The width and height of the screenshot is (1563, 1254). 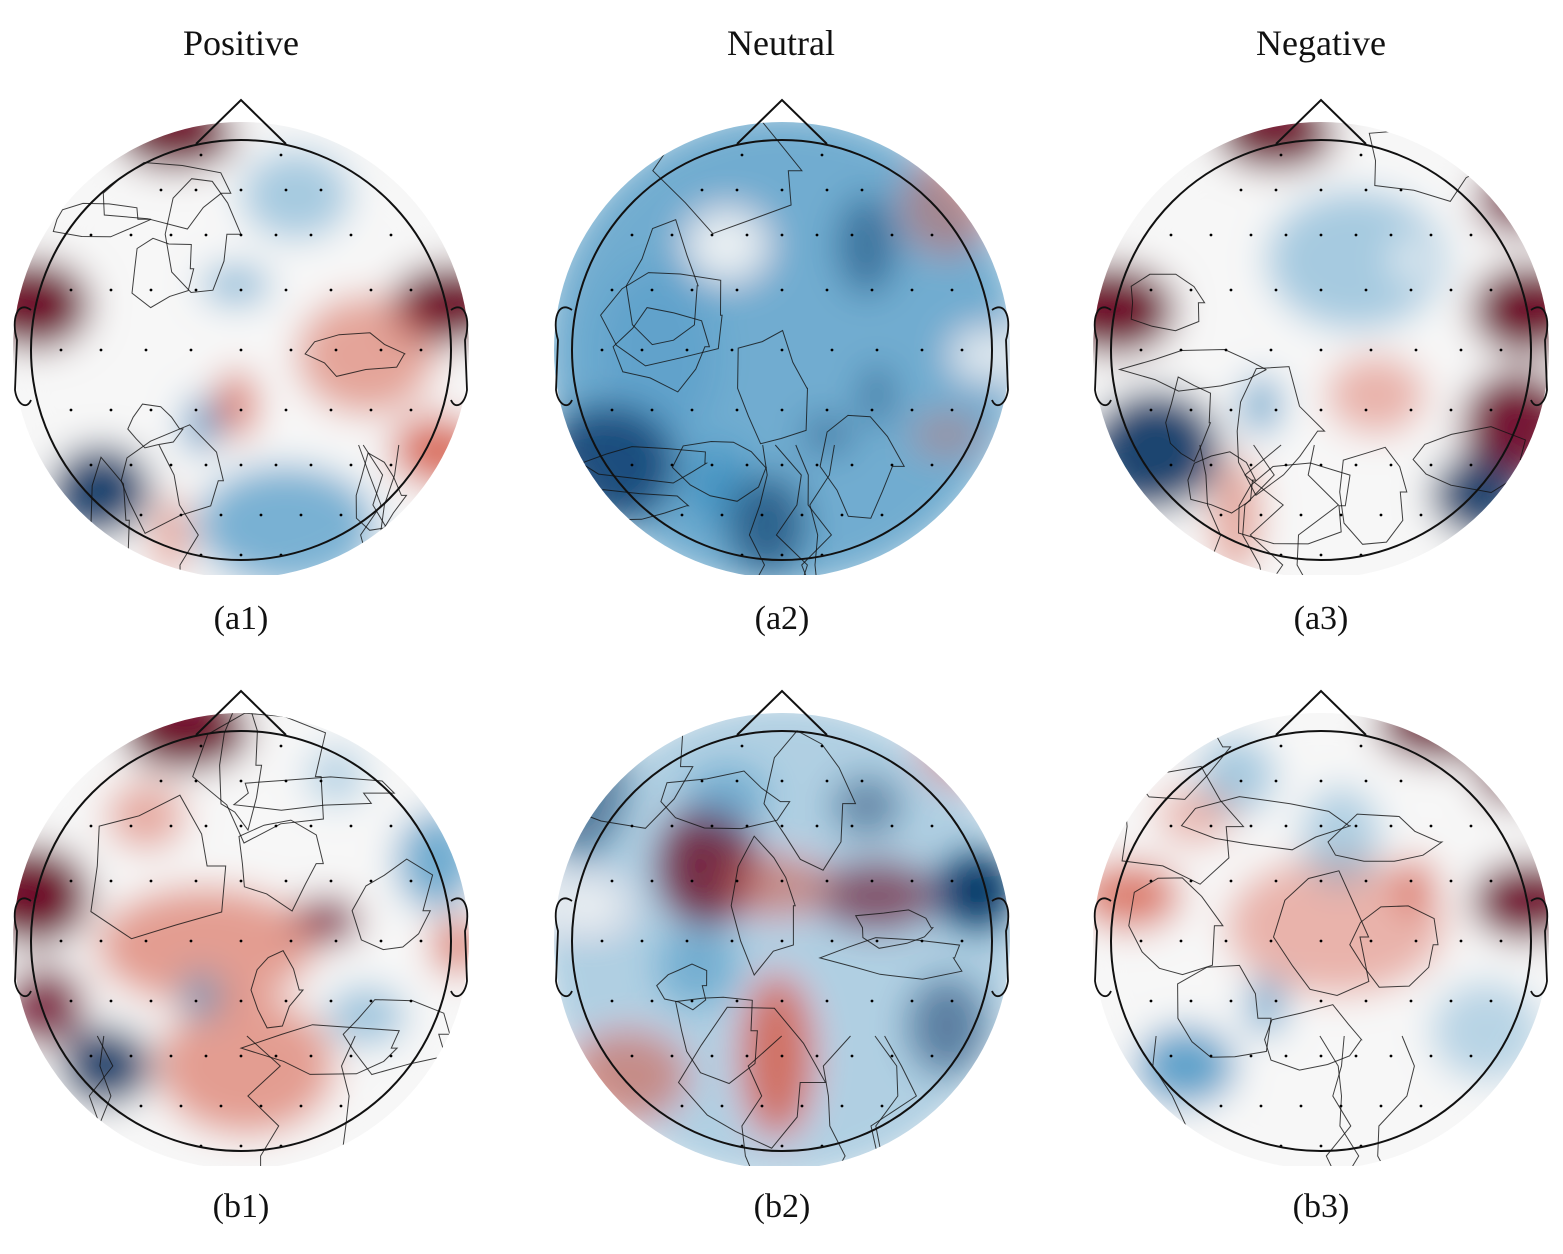 What do you see at coordinates (1321, 1206) in the screenshot?
I see `panel-caption-b3: (b3)` at bounding box center [1321, 1206].